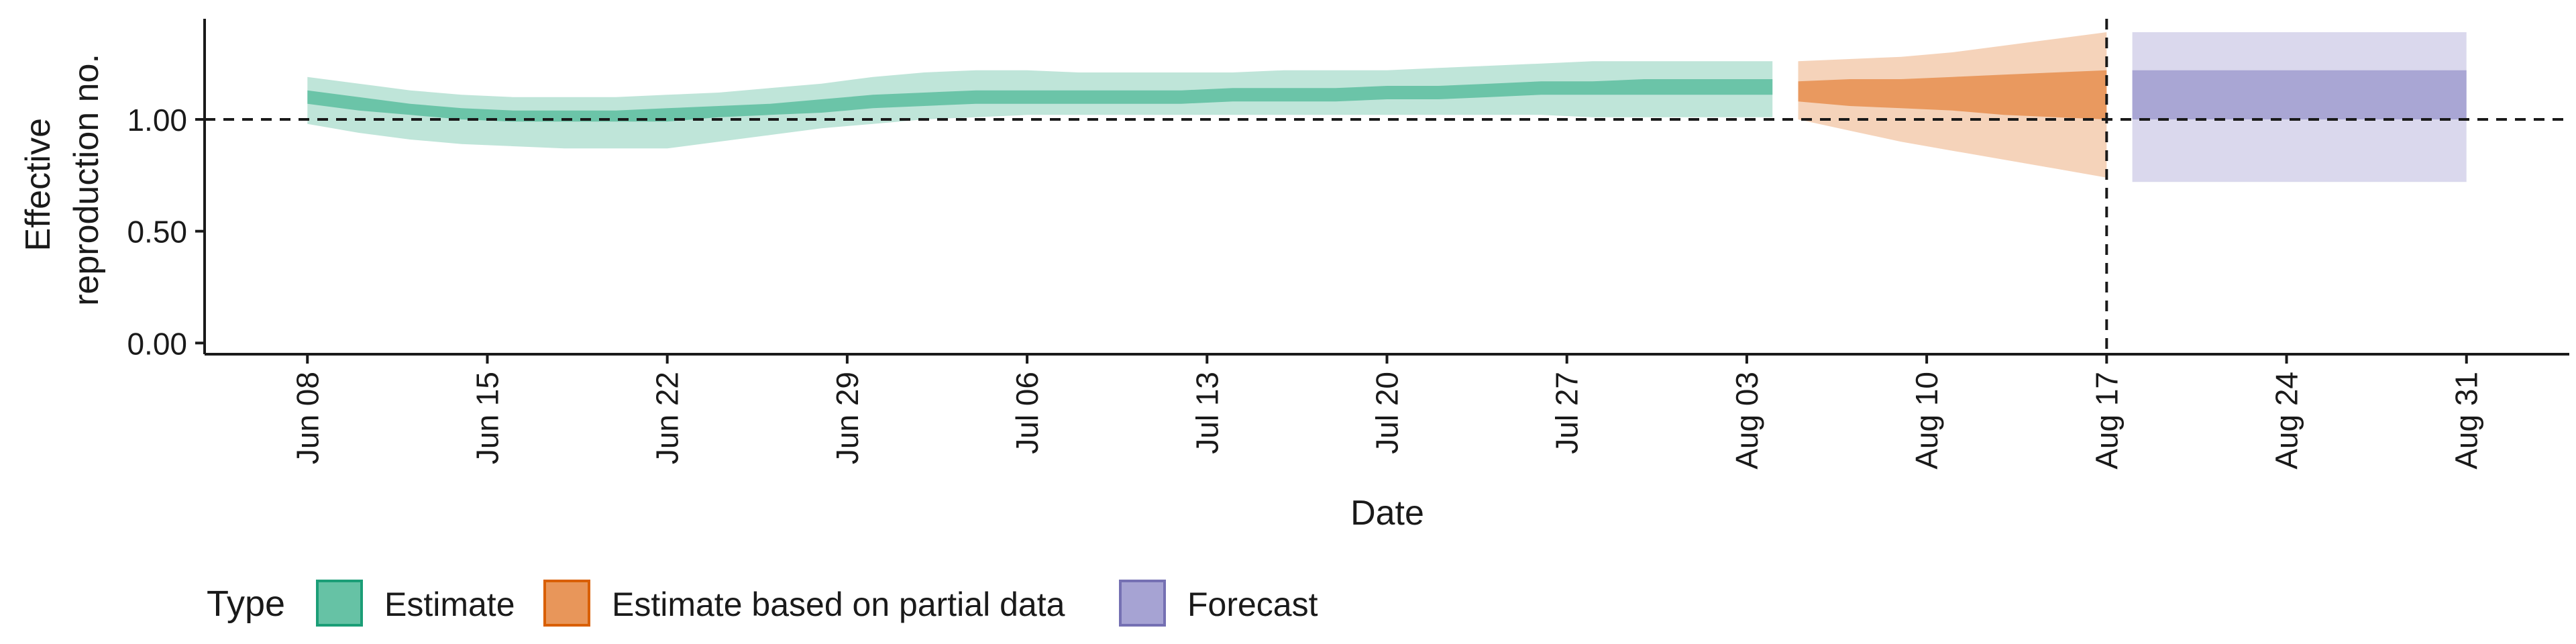  Describe the element at coordinates (2299, 94) in the screenshot. I see `band-50-forecast` at that location.